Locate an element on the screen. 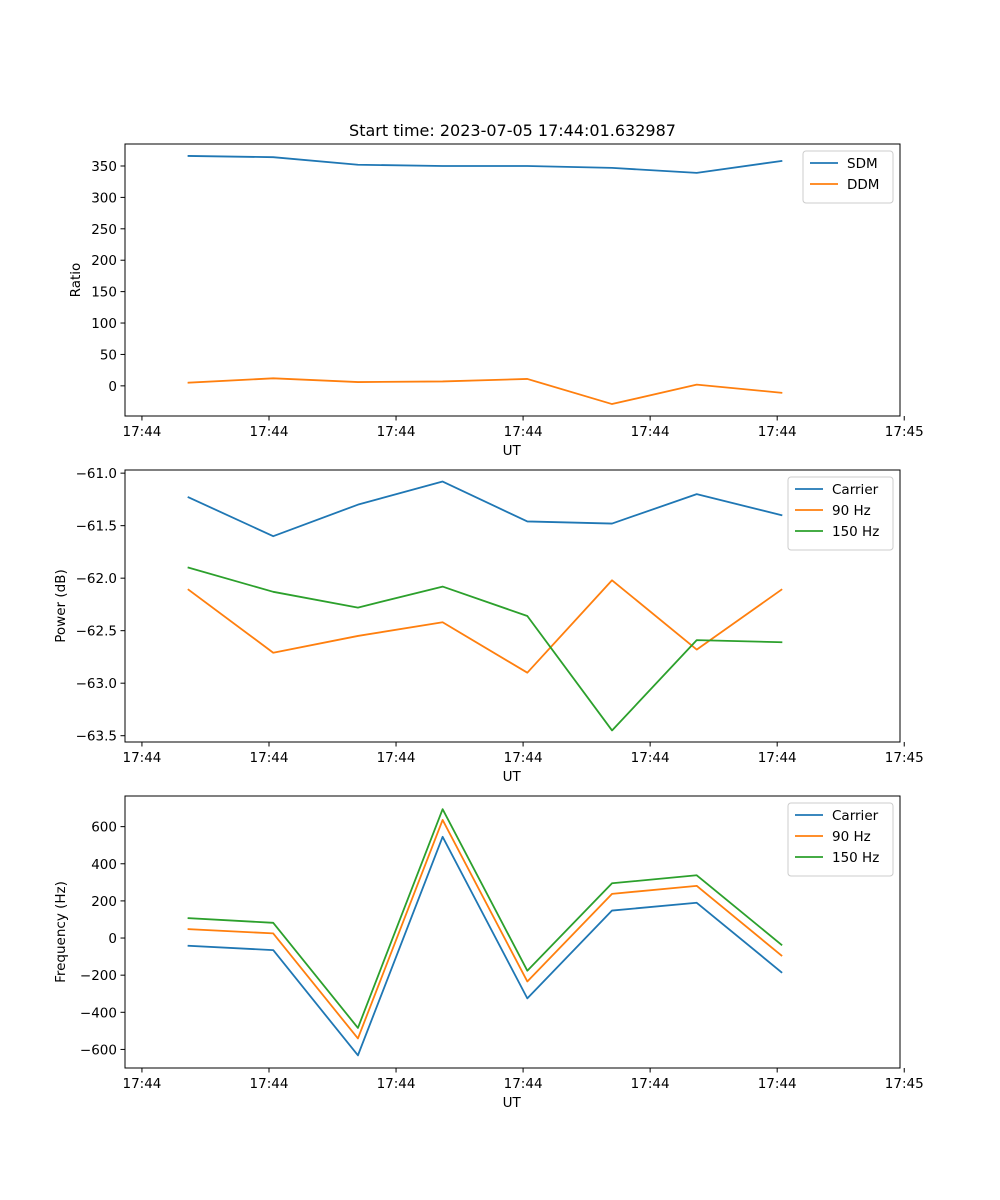 This screenshot has width=1000, height=1200. chart-3-legend-label: Carrier is located at coordinates (855, 816).